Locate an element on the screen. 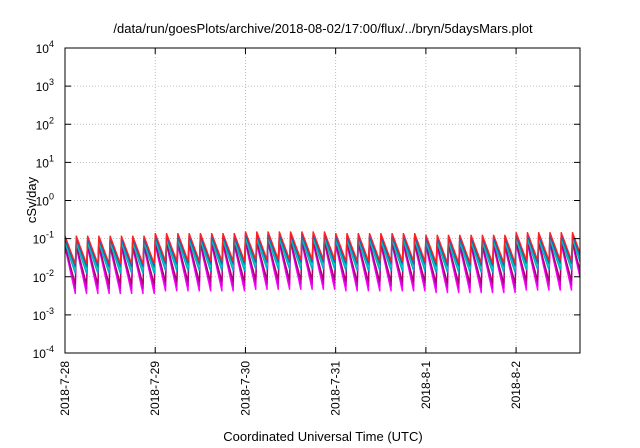 Image resolution: width=640 pixels, height=448 pixels. x-tick-label: 2018-7-28 is located at coordinates (65, 388).